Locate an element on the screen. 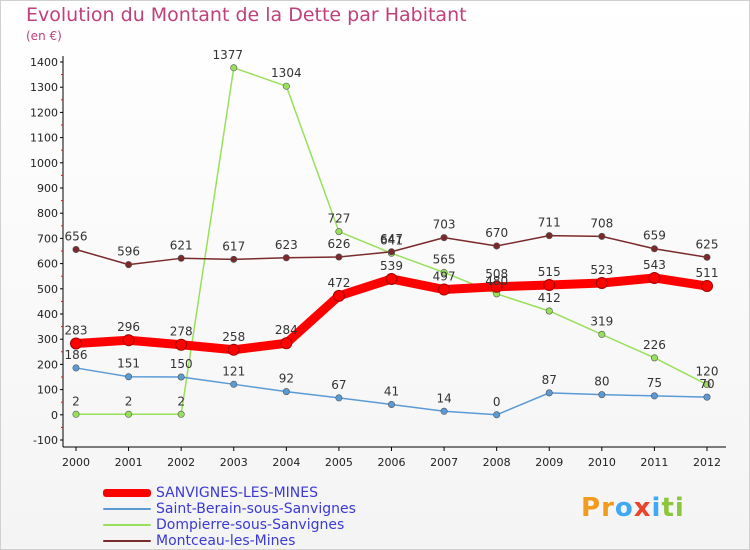  data-label: 515 is located at coordinates (549, 272).